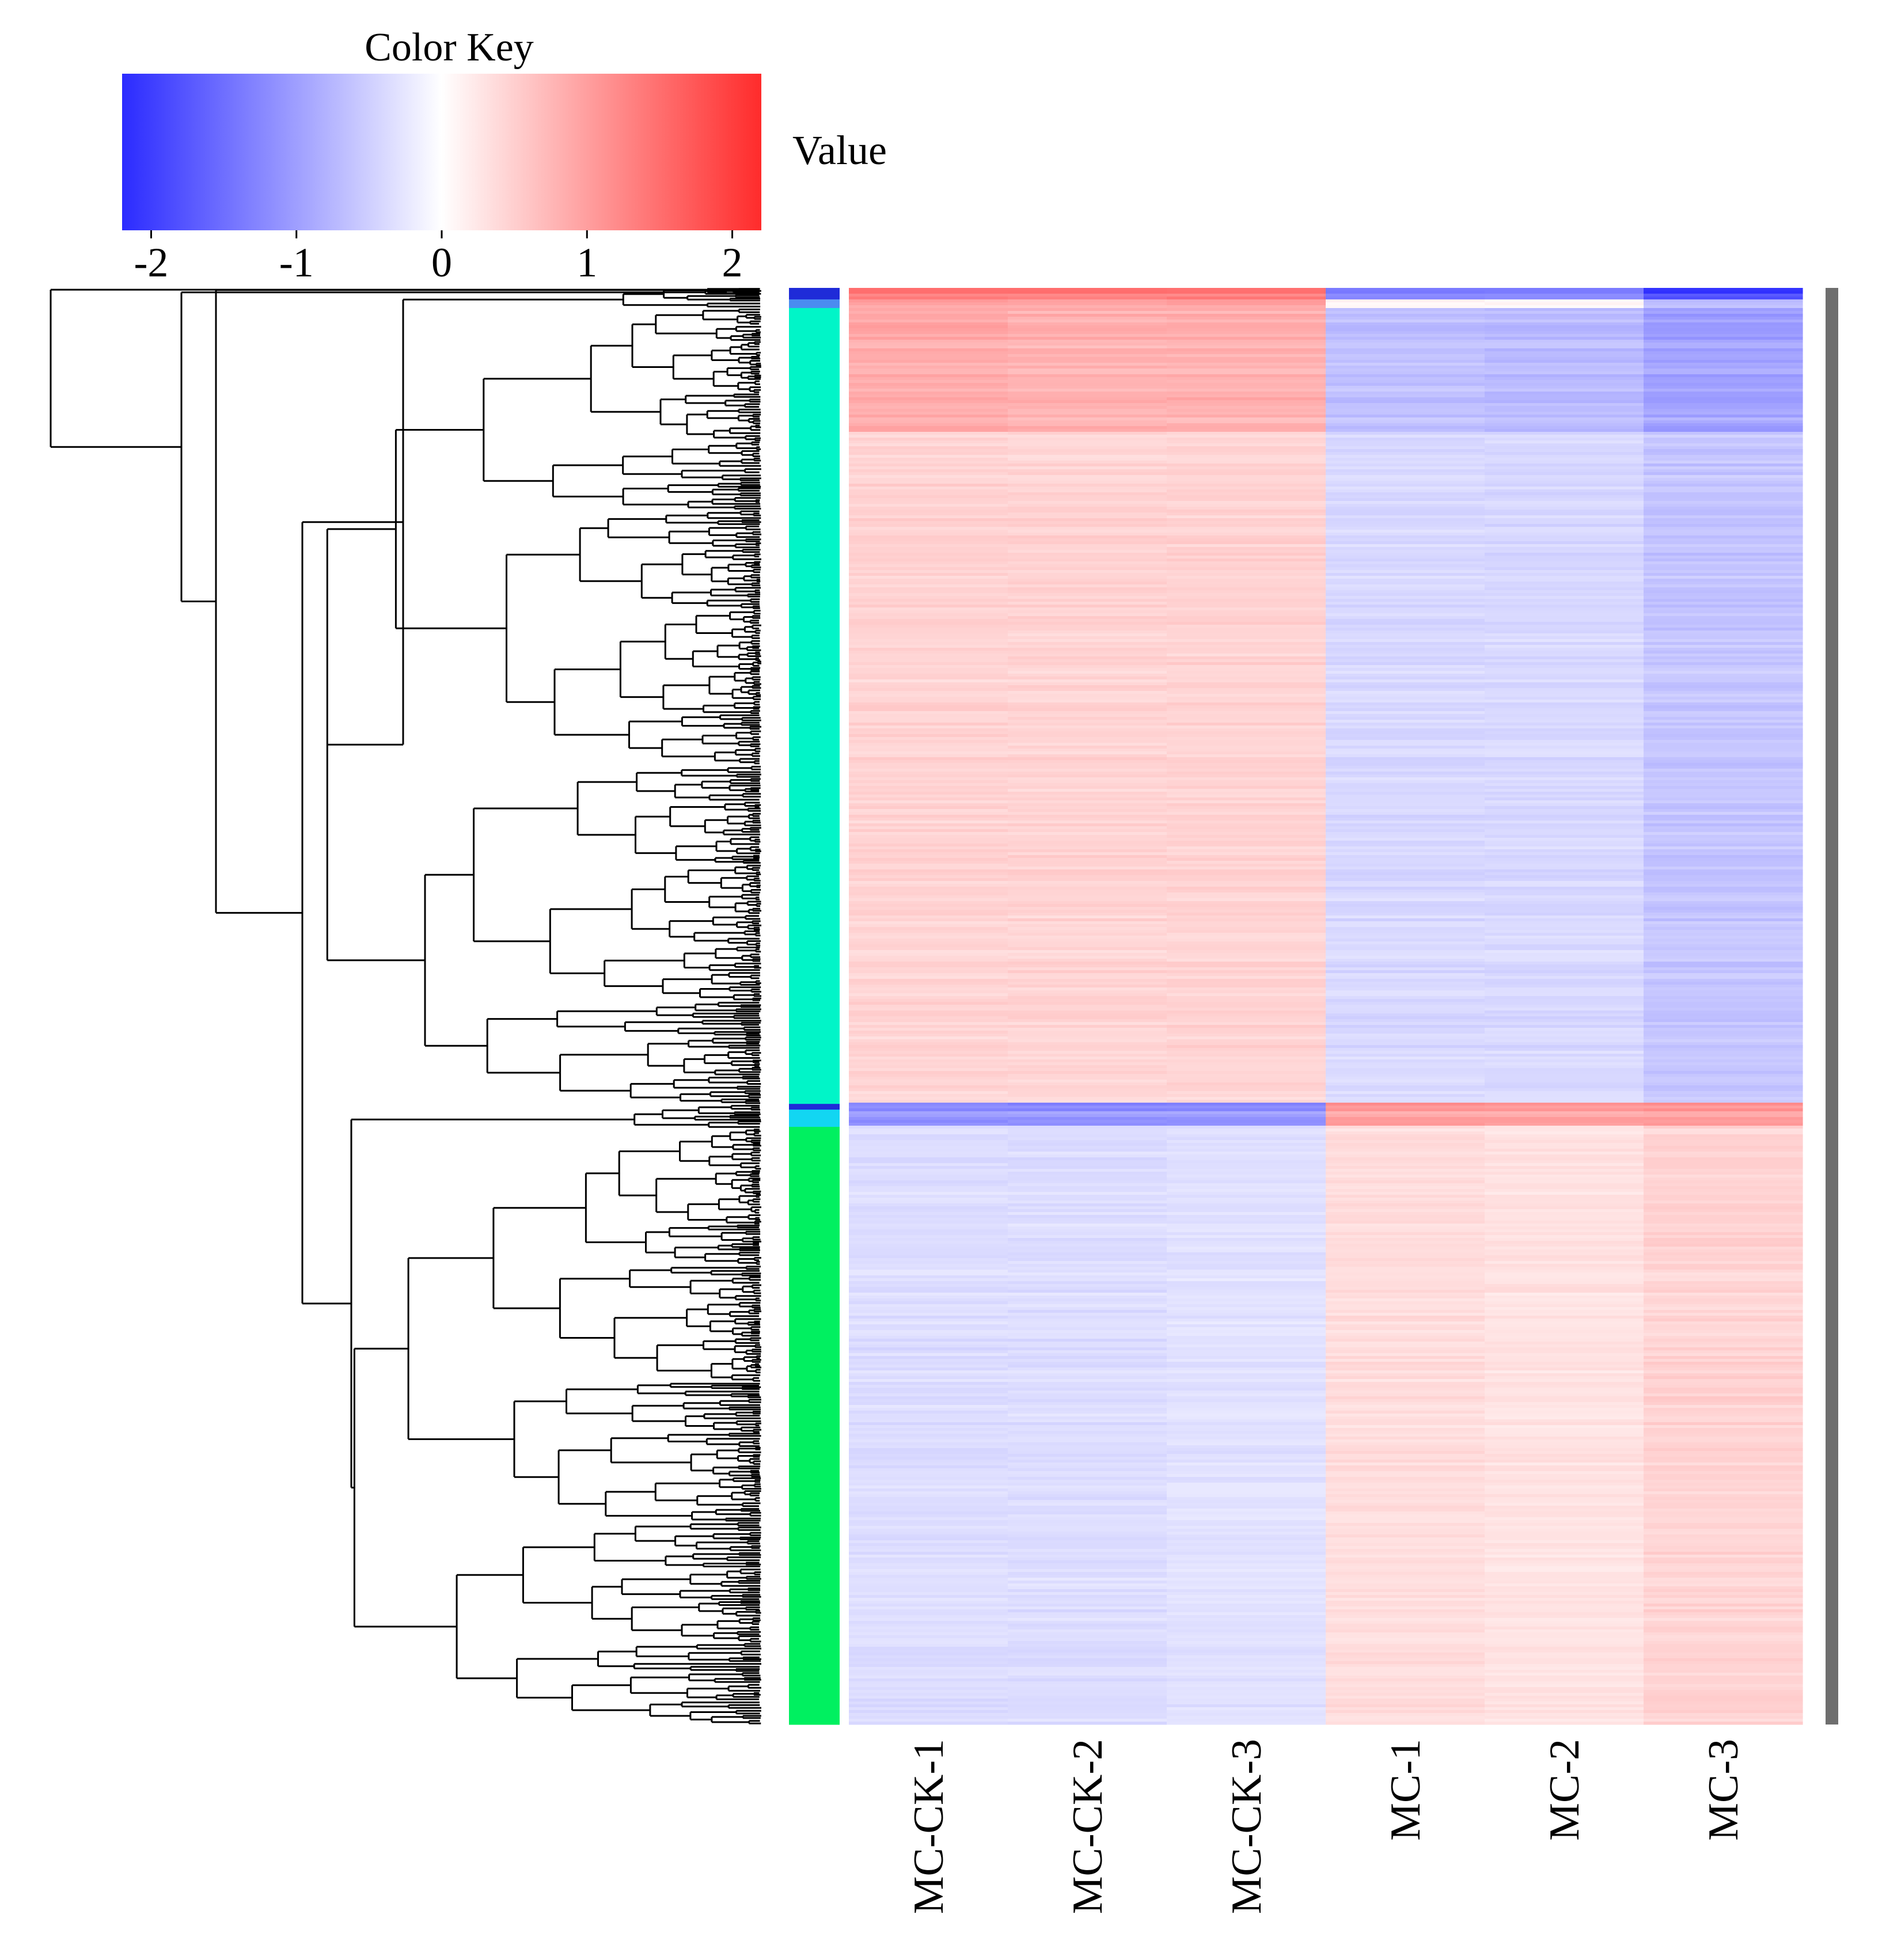  Describe the element at coordinates (814, 1426) in the screenshot. I see `cluster-segment` at that location.